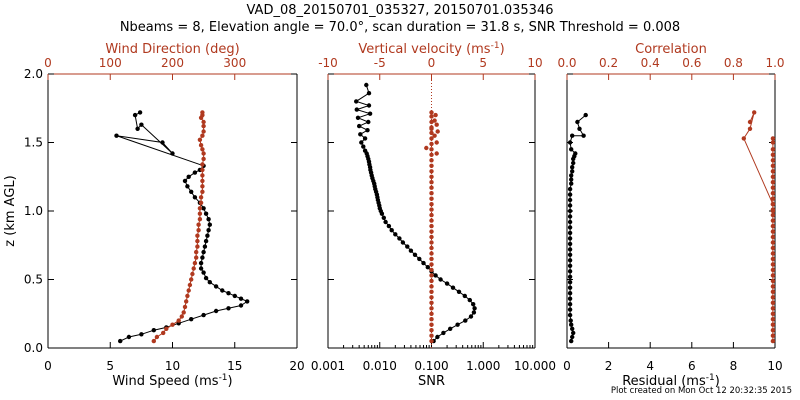 The image size is (800, 400). What do you see at coordinates (534, 63) in the screenshot?
I see `top-tick-label: 10` at bounding box center [534, 63].